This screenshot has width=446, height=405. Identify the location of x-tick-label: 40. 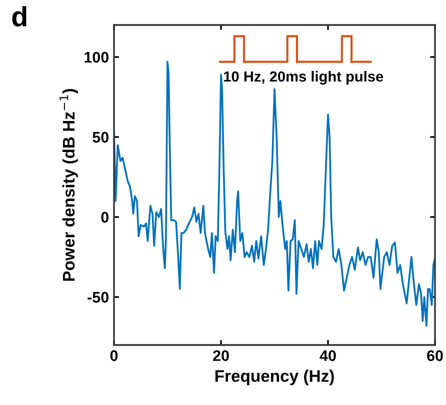
(328, 356).